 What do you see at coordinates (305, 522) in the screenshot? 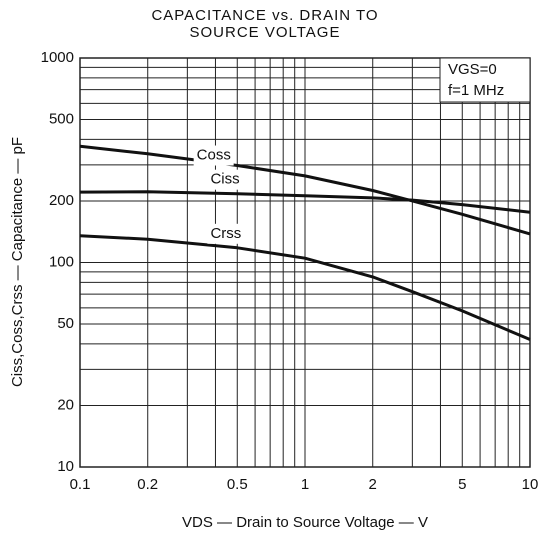
I see `x-axis-label: VDS — Drain to Source Voltage — V` at bounding box center [305, 522].